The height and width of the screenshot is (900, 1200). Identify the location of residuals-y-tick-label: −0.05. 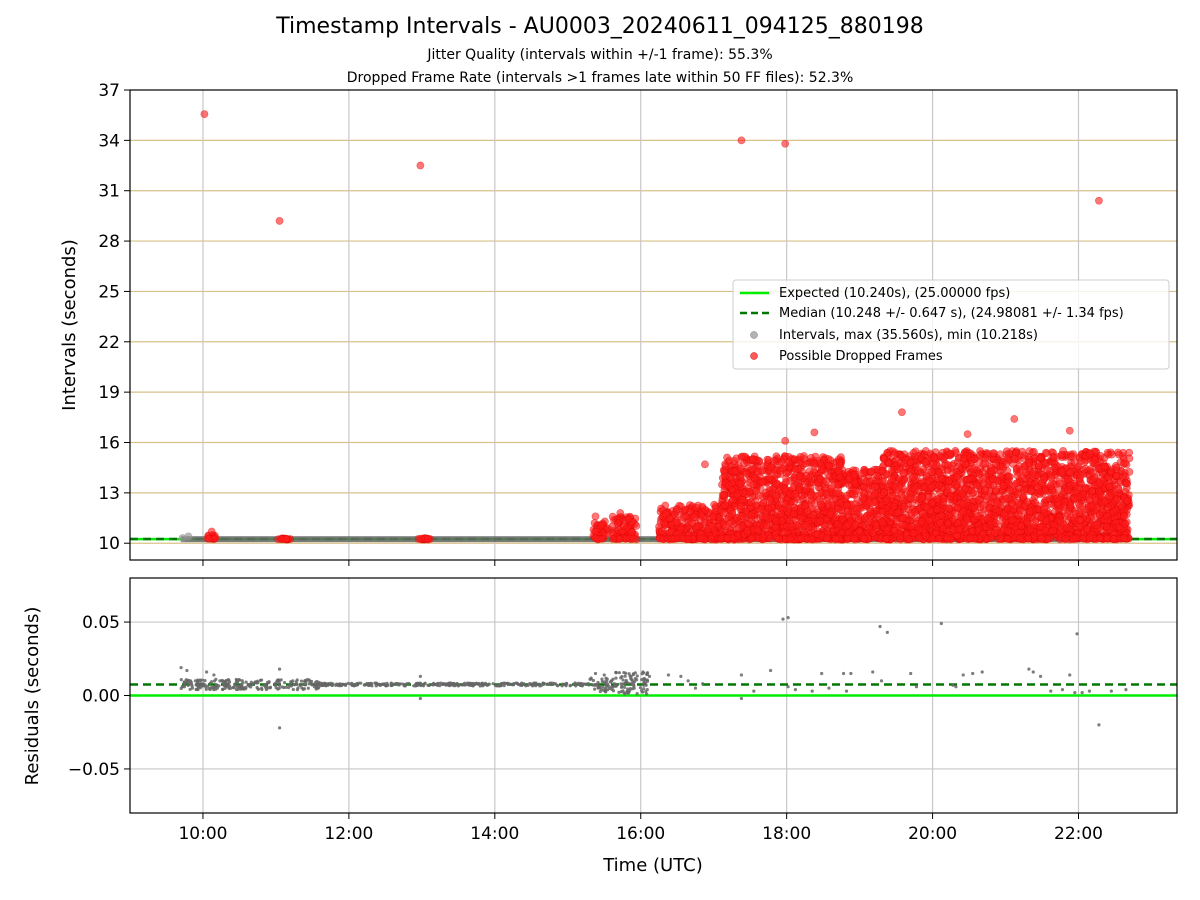
(94, 770).